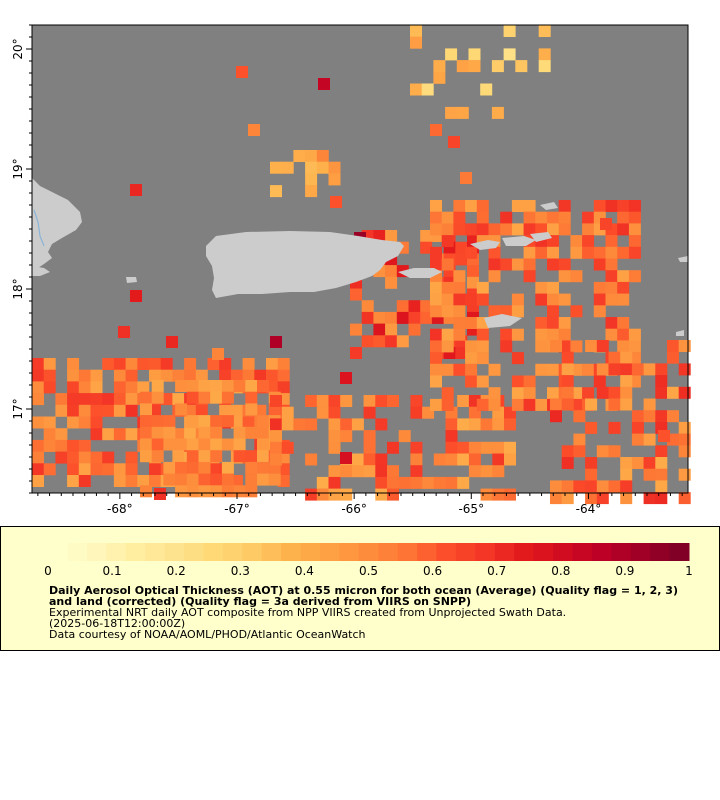 The height and width of the screenshot is (800, 720). Describe the element at coordinates (240, 571) in the screenshot. I see `colorbar-tick-label: 0.3` at that location.